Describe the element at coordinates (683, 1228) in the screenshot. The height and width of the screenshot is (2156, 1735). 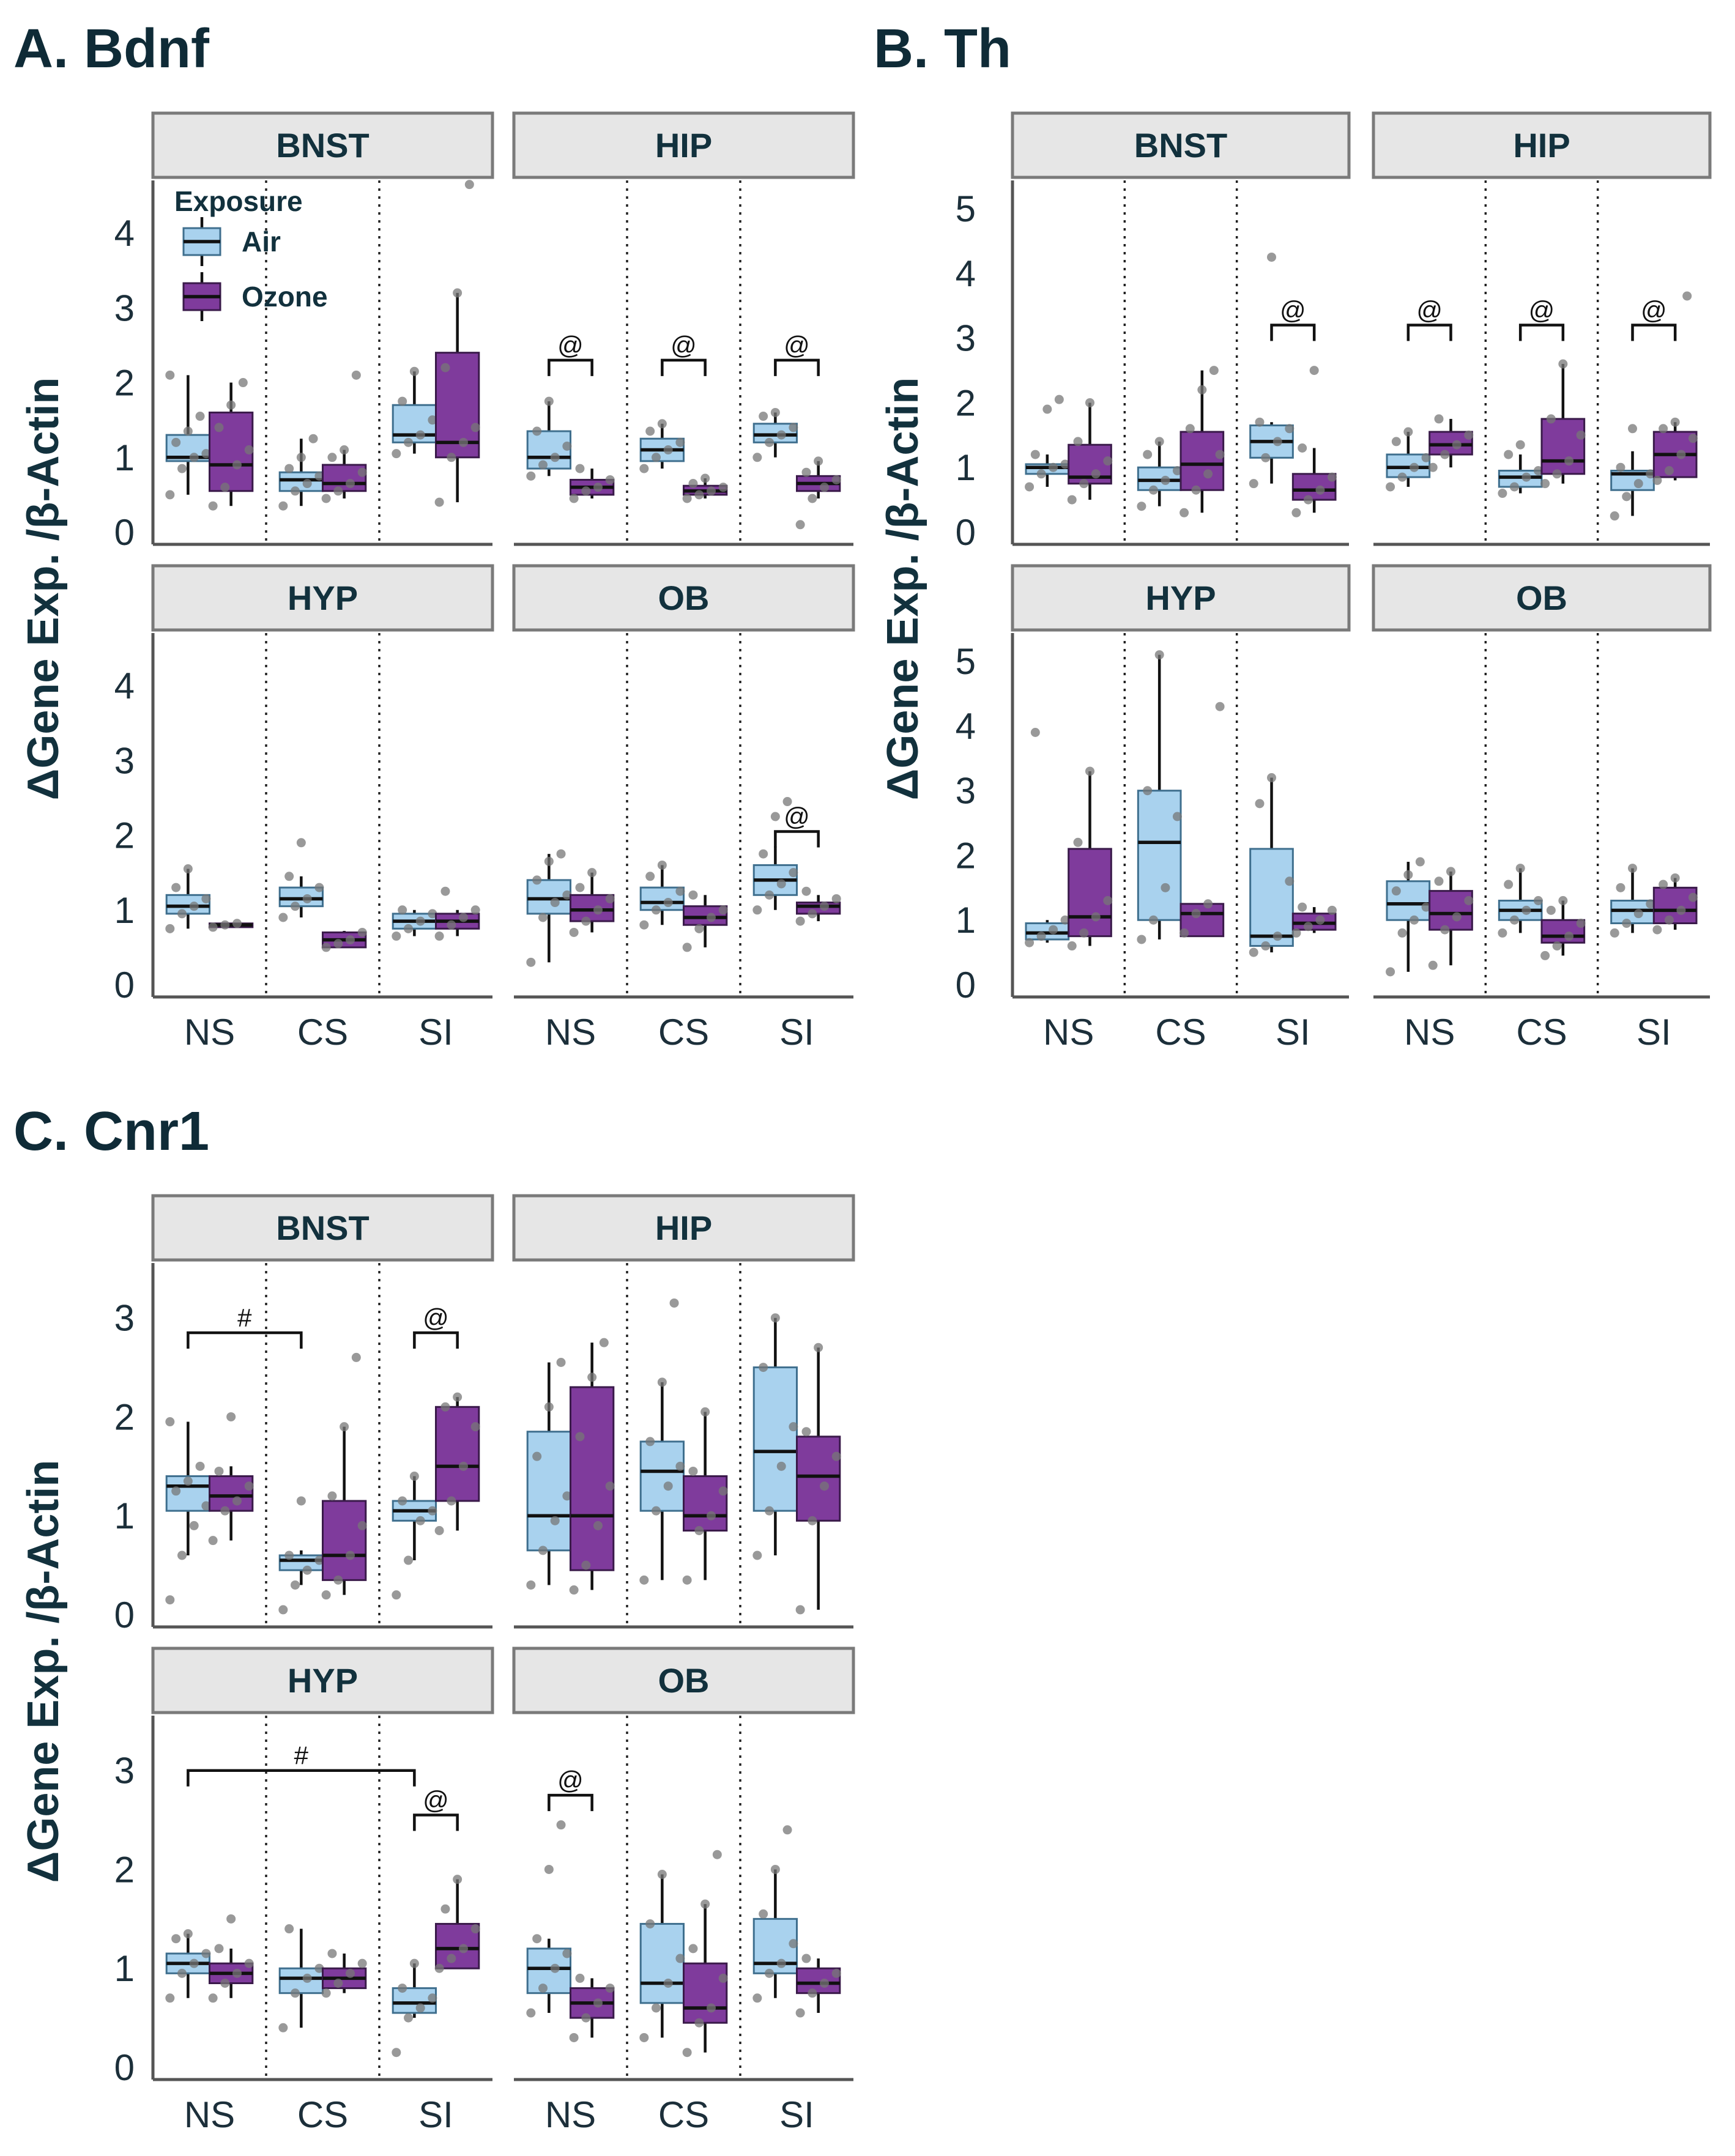
I see `facet-strip-label: HIP` at that location.